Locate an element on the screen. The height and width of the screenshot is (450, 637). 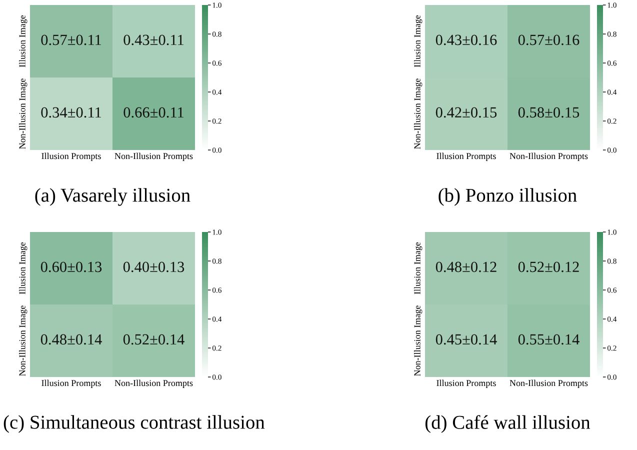
data-label: 0.43±0.11 is located at coordinates (154, 40).